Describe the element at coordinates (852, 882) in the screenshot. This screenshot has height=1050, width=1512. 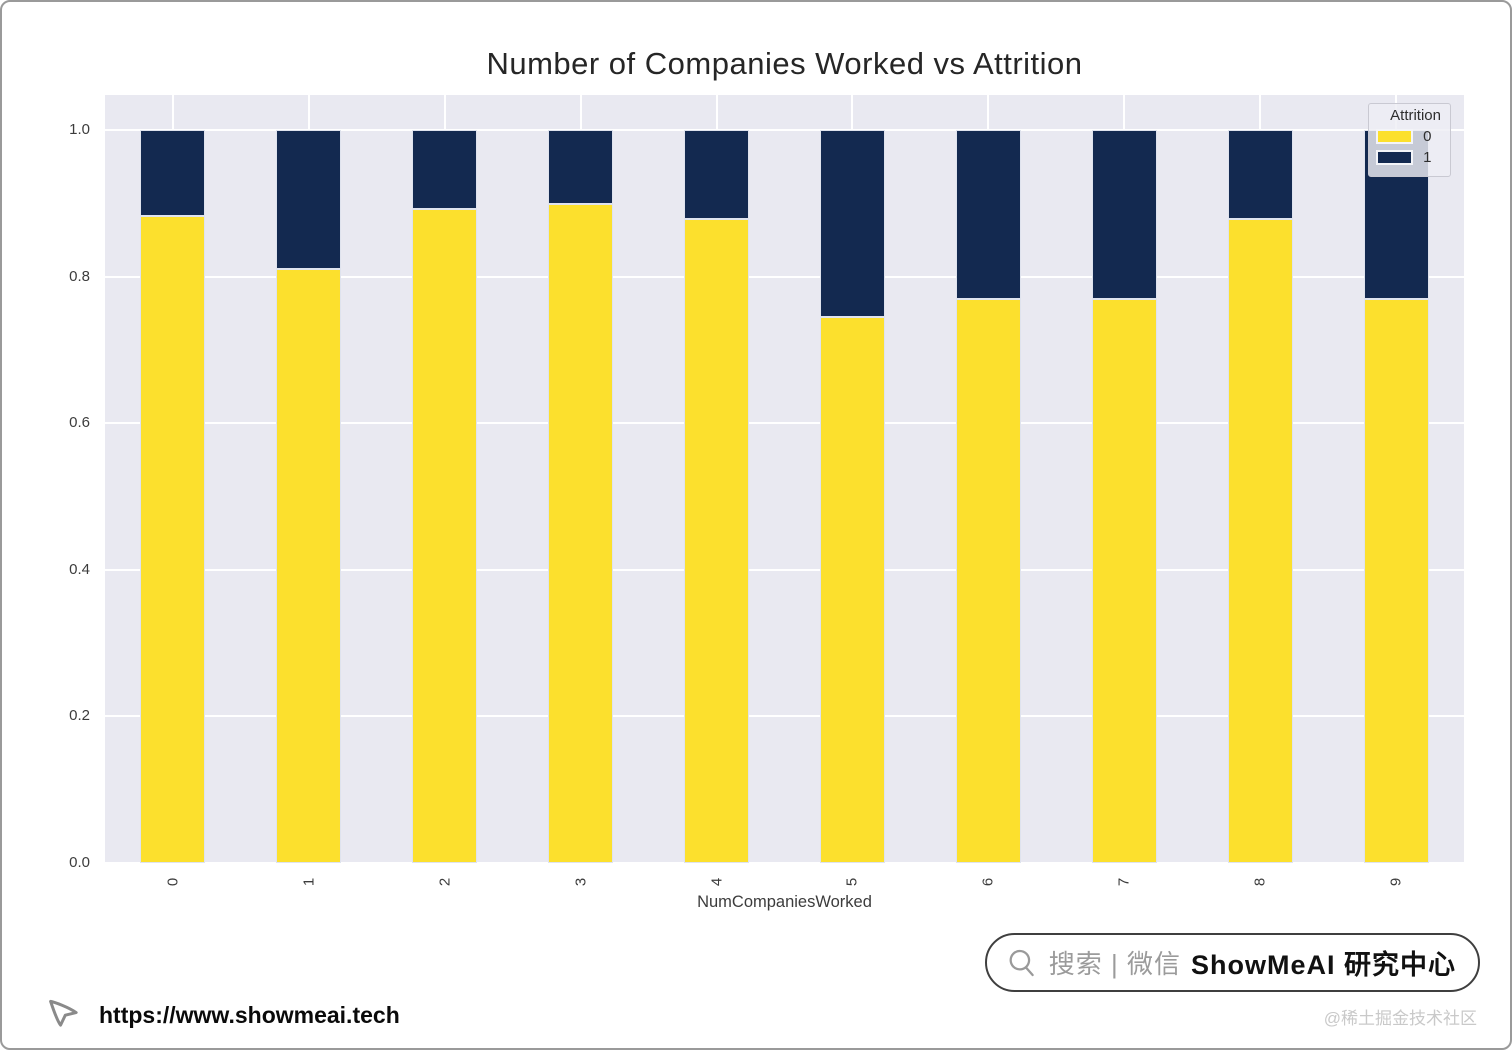
I see `xtick-label: 5` at that location.